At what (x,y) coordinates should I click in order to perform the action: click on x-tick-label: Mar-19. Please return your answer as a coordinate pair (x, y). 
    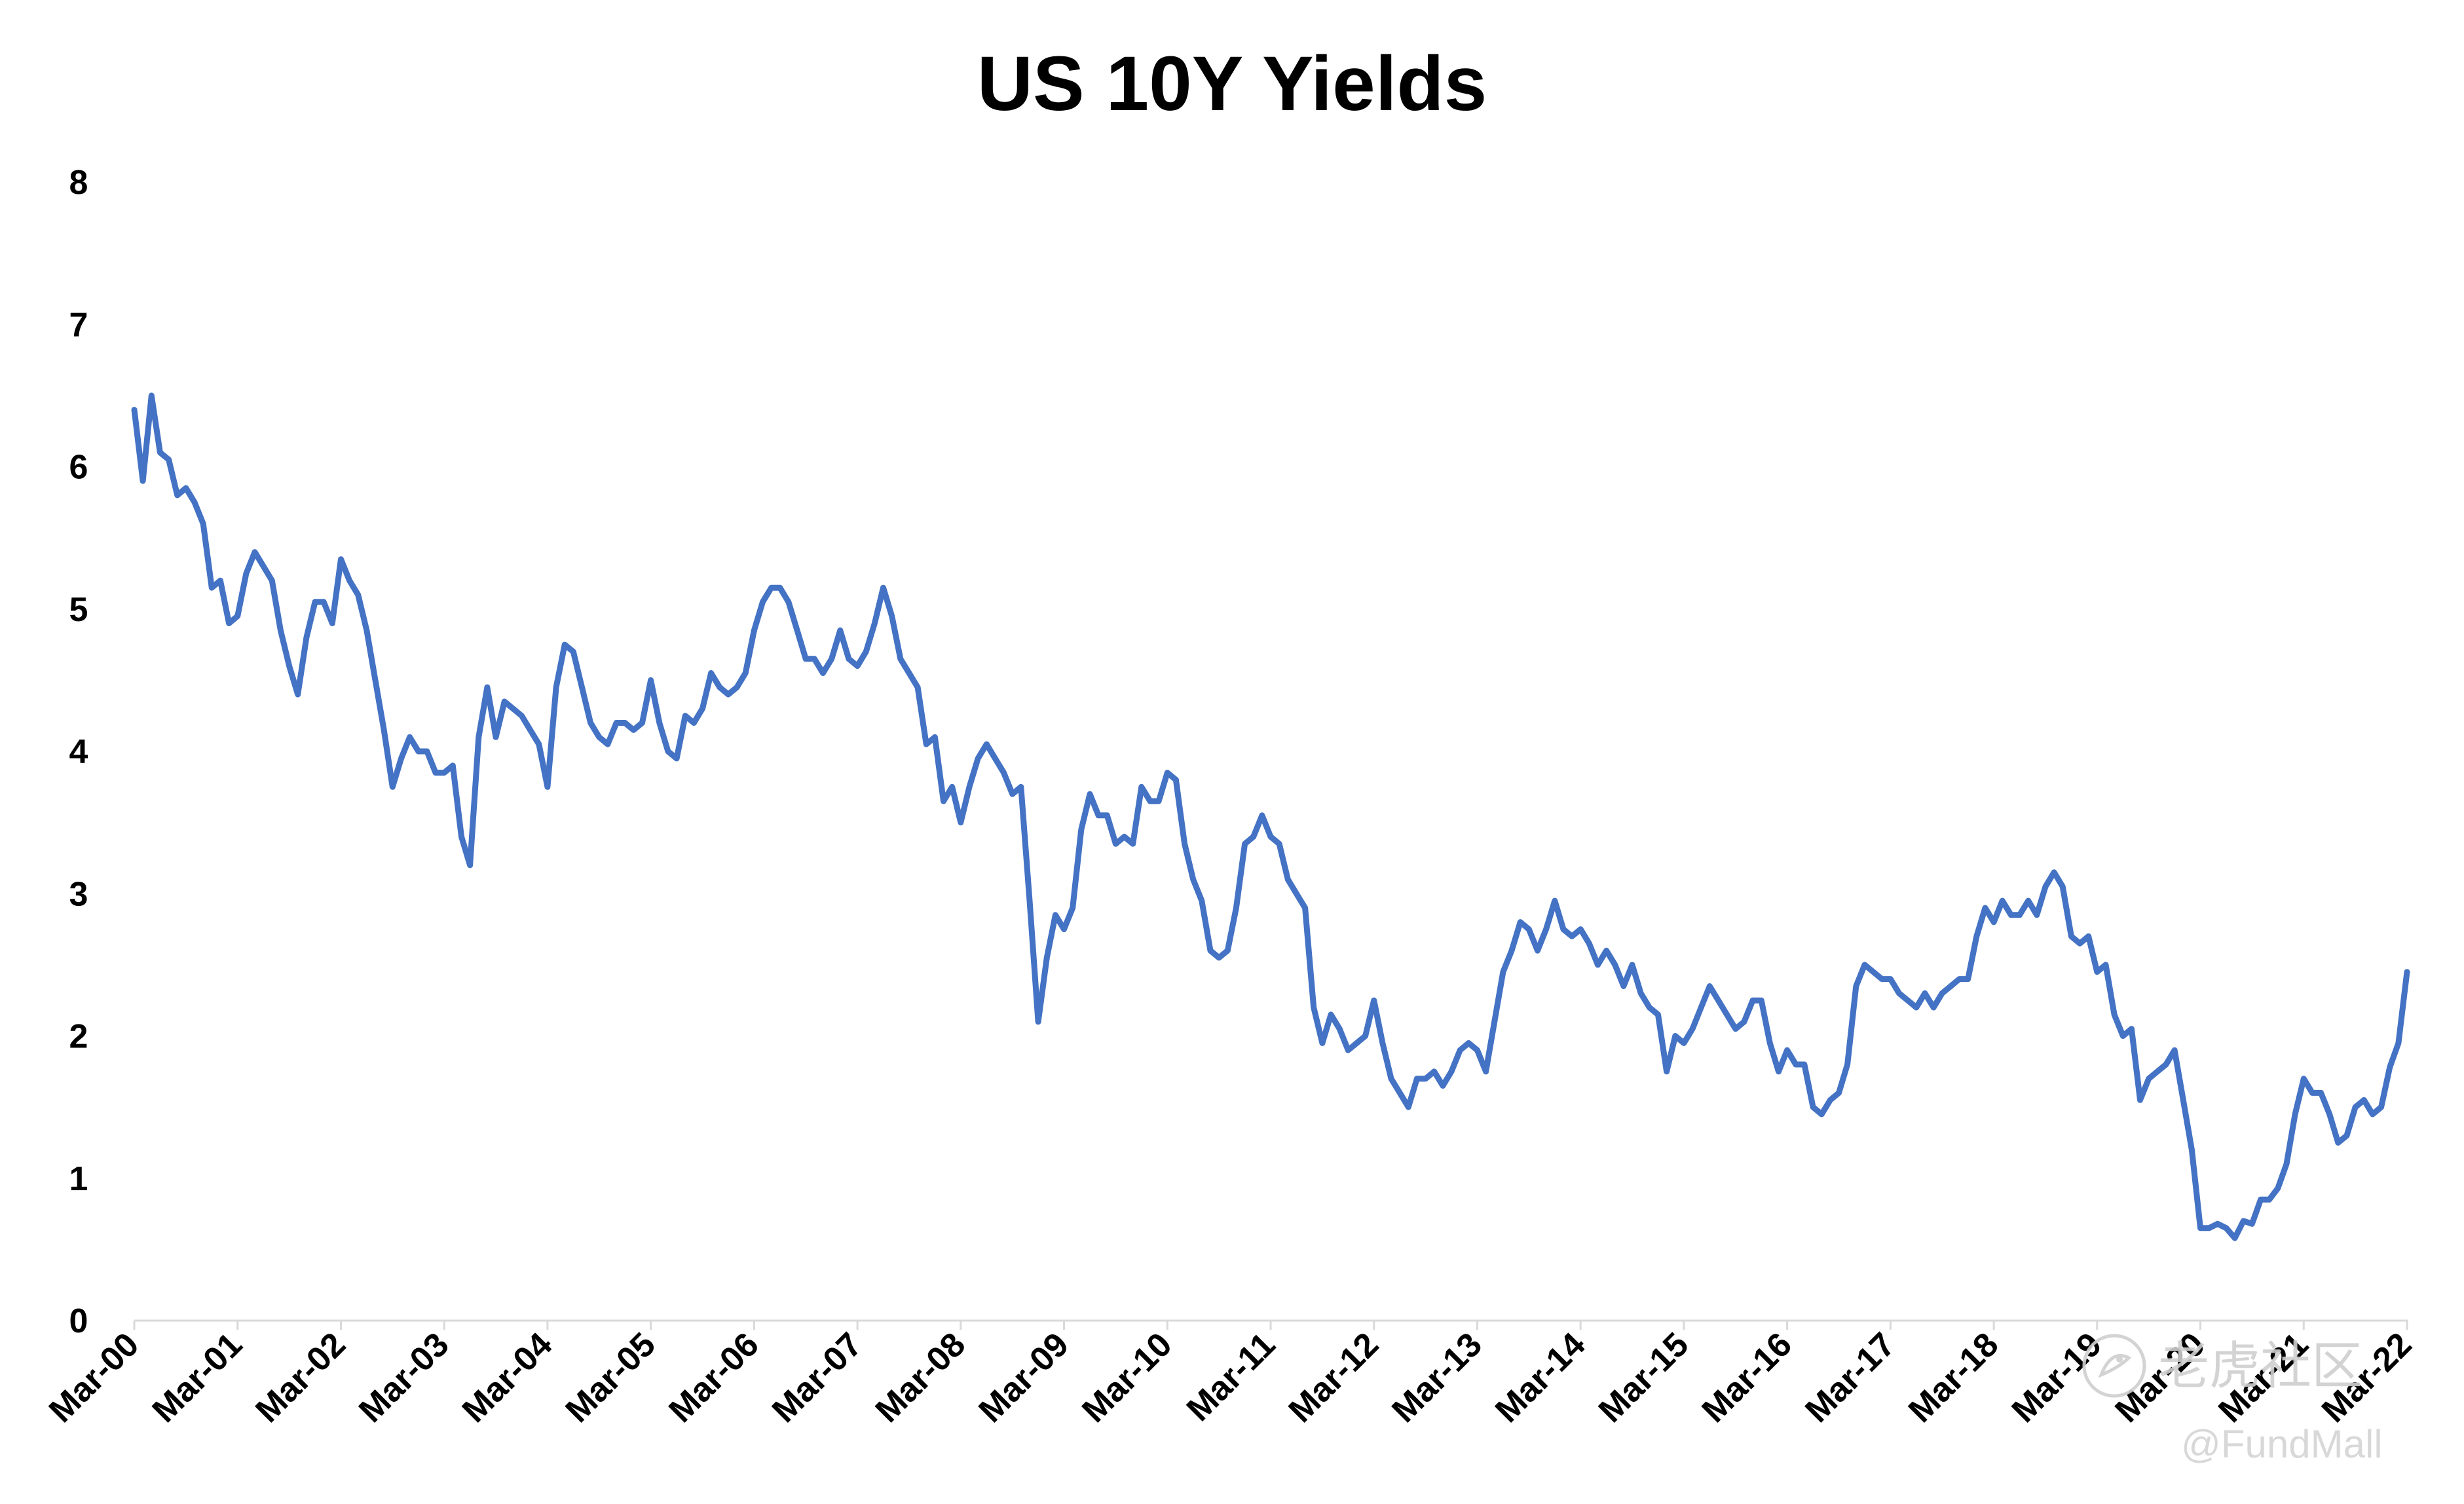
    Looking at the image, I should click on (2057, 1377).